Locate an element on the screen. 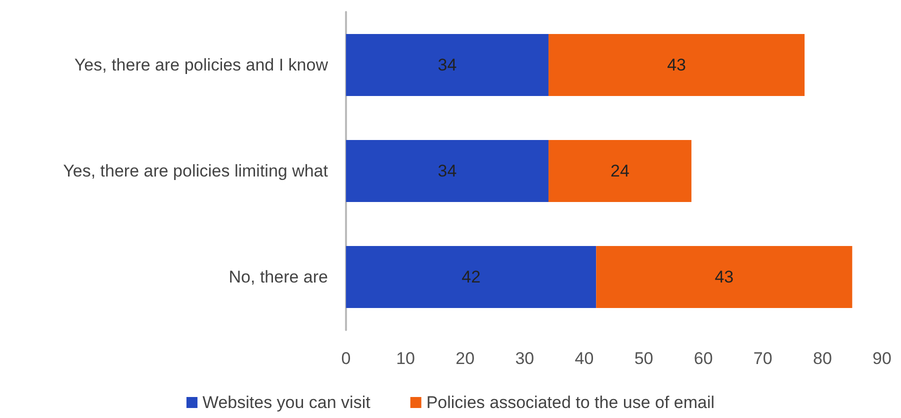 This screenshot has height=418, width=901. data-label: 24 is located at coordinates (620, 171).